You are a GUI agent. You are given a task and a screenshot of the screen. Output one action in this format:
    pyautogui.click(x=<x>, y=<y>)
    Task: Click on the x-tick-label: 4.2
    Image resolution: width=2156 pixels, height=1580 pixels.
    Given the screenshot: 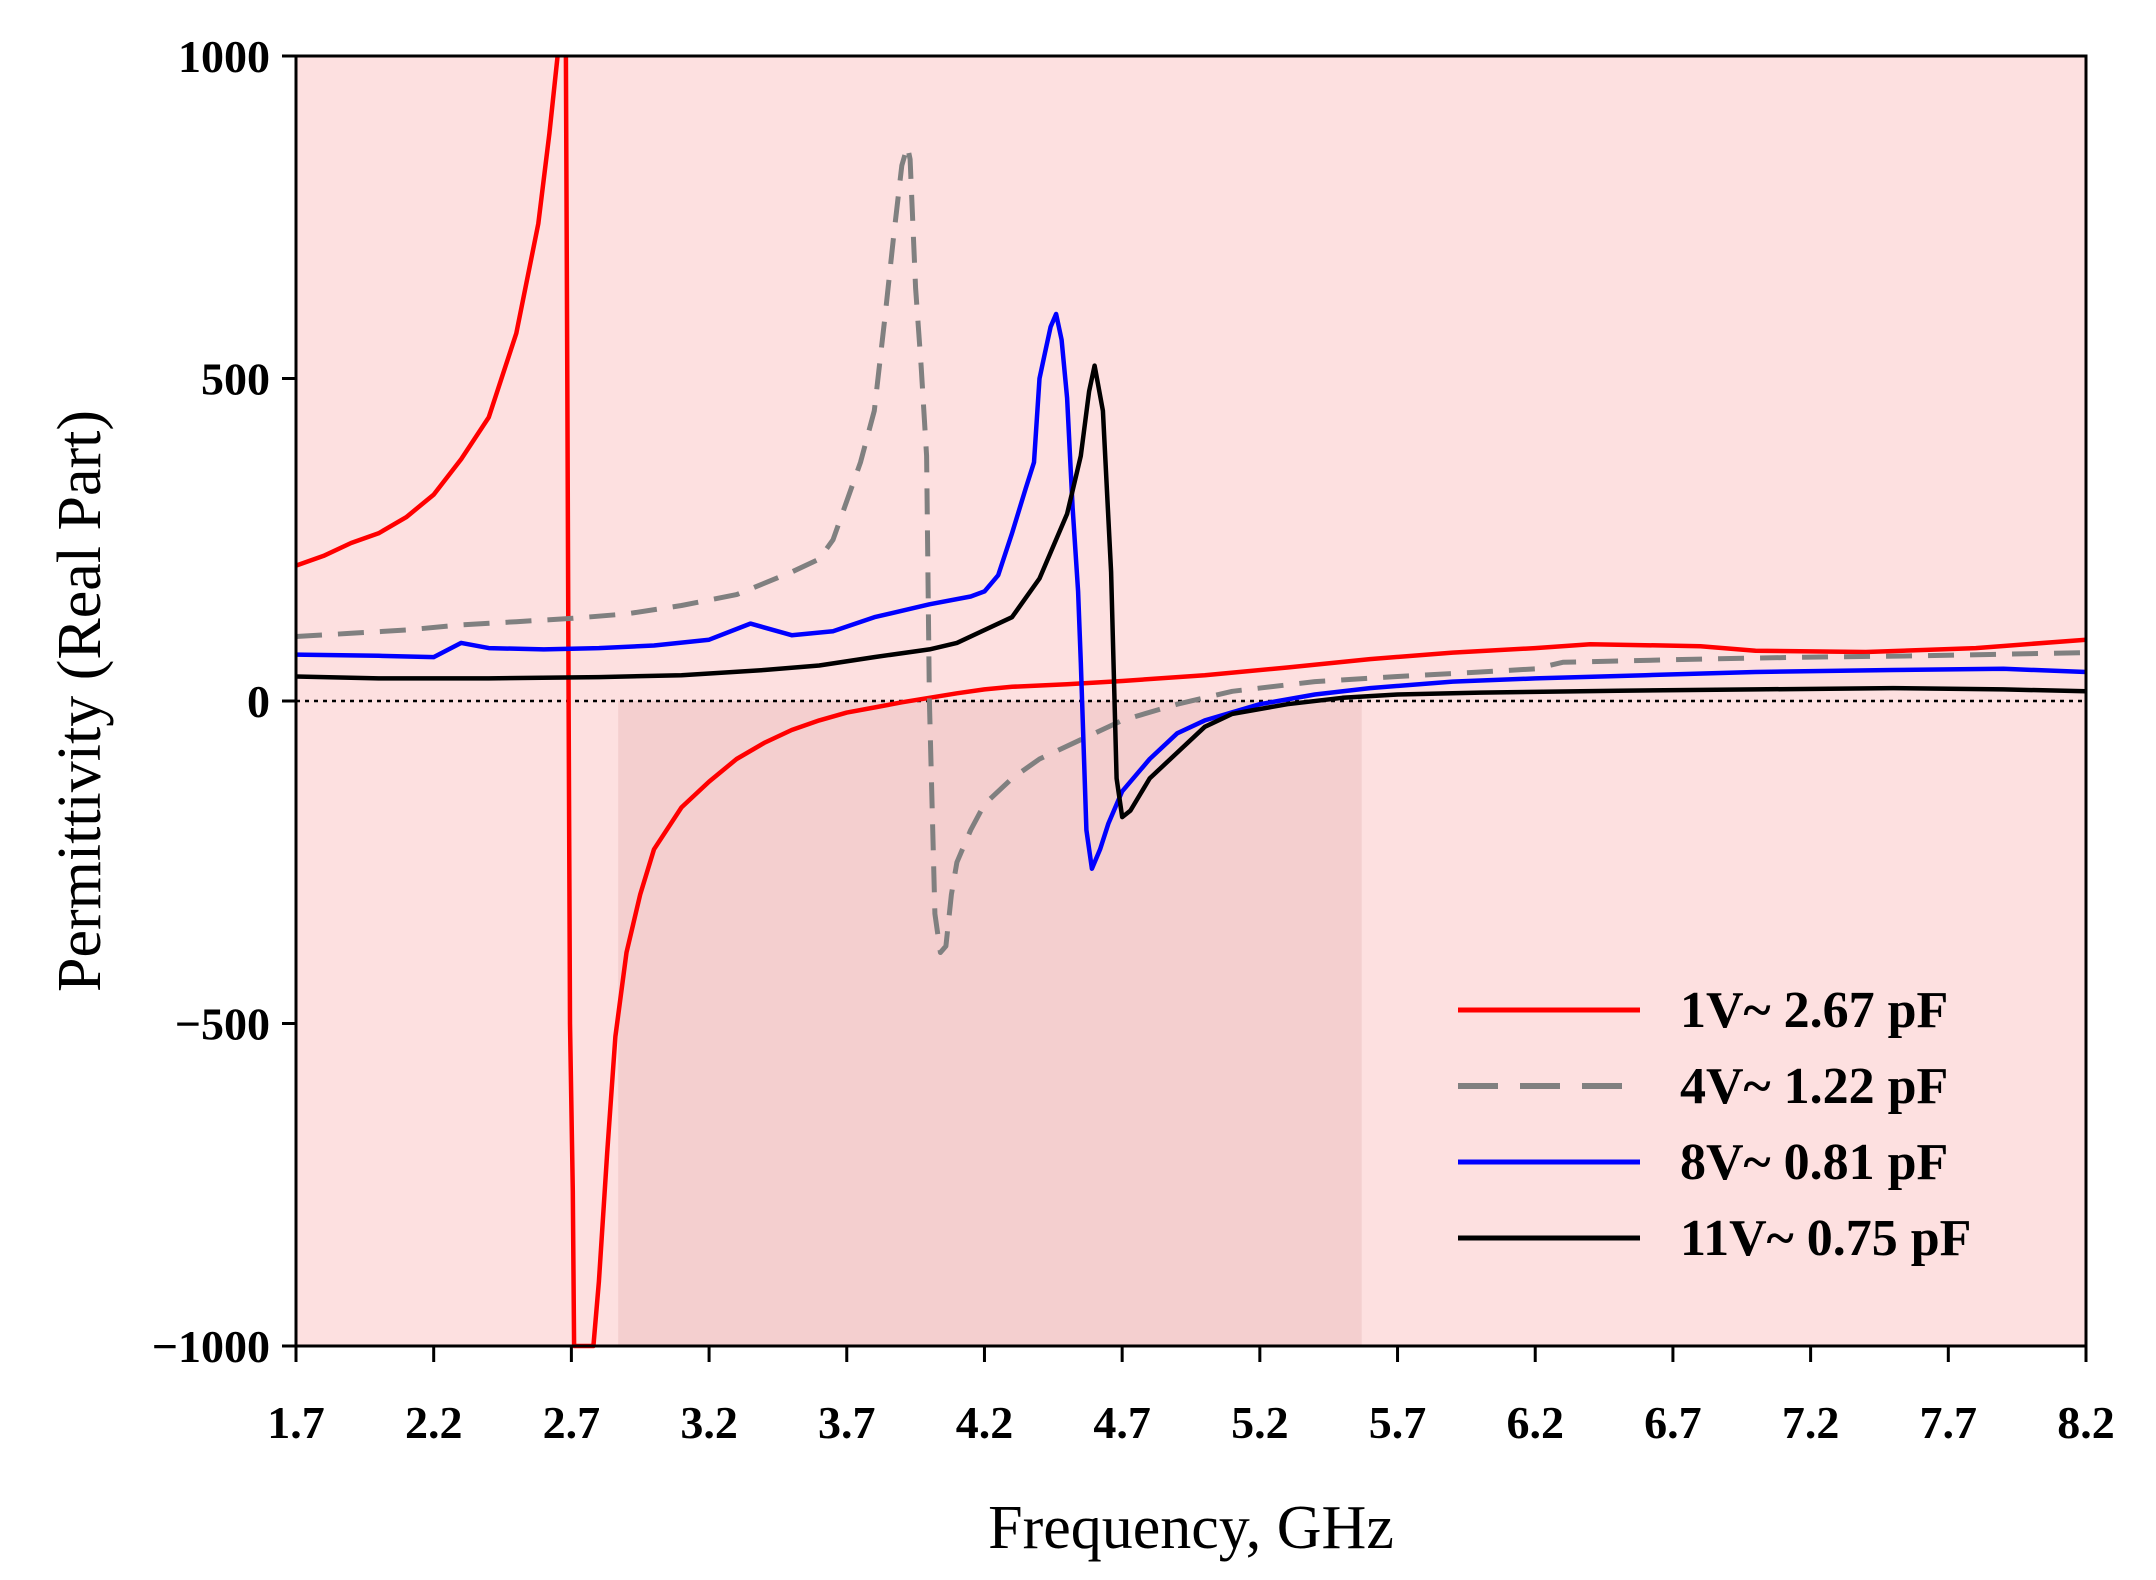 What is the action you would take?
    pyautogui.click(x=985, y=1422)
    